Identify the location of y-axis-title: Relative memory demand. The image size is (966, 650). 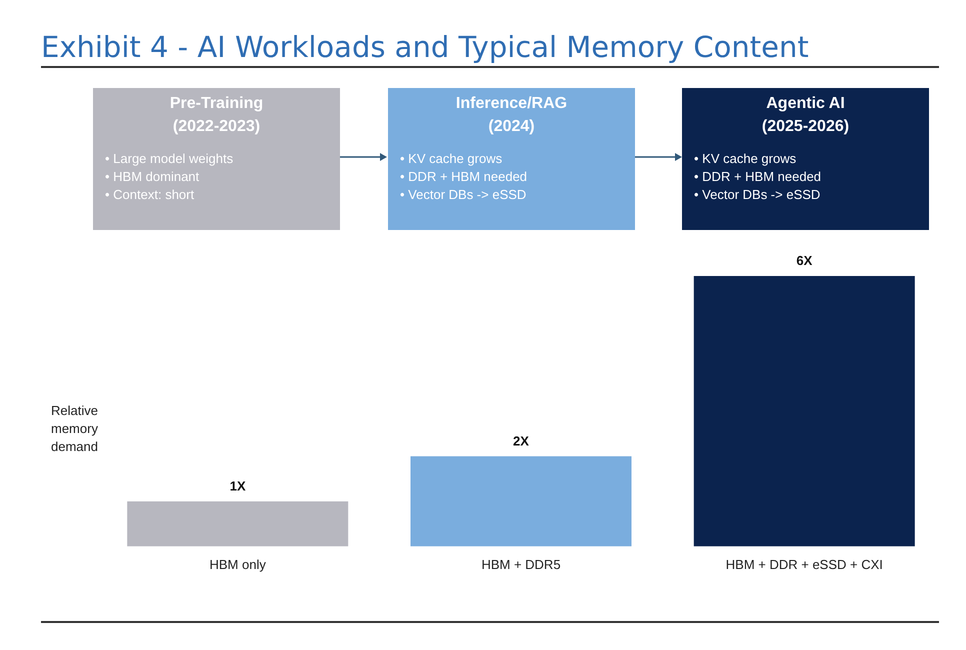
(75, 429).